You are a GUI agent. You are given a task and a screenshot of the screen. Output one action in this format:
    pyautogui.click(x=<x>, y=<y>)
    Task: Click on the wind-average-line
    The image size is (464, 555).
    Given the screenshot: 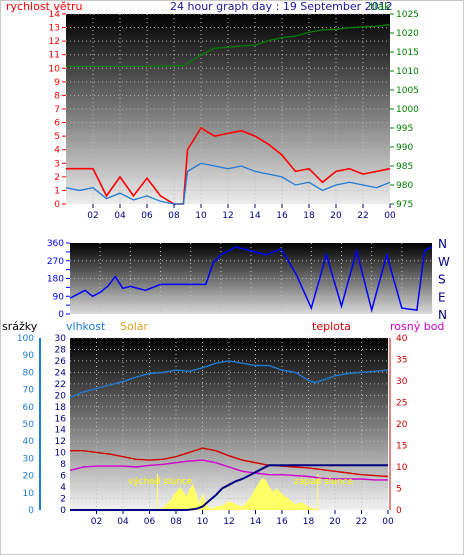 What is the action you would take?
    pyautogui.click(x=228, y=183)
    